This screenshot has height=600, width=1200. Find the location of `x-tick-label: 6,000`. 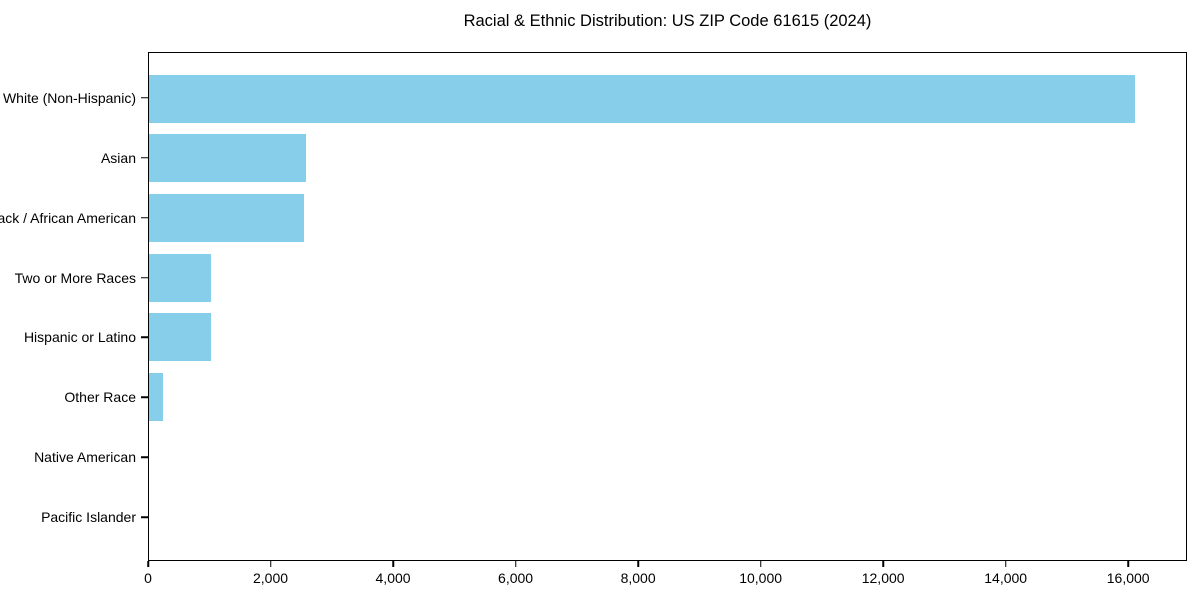

x-tick-label: 6,000 is located at coordinates (516, 578).